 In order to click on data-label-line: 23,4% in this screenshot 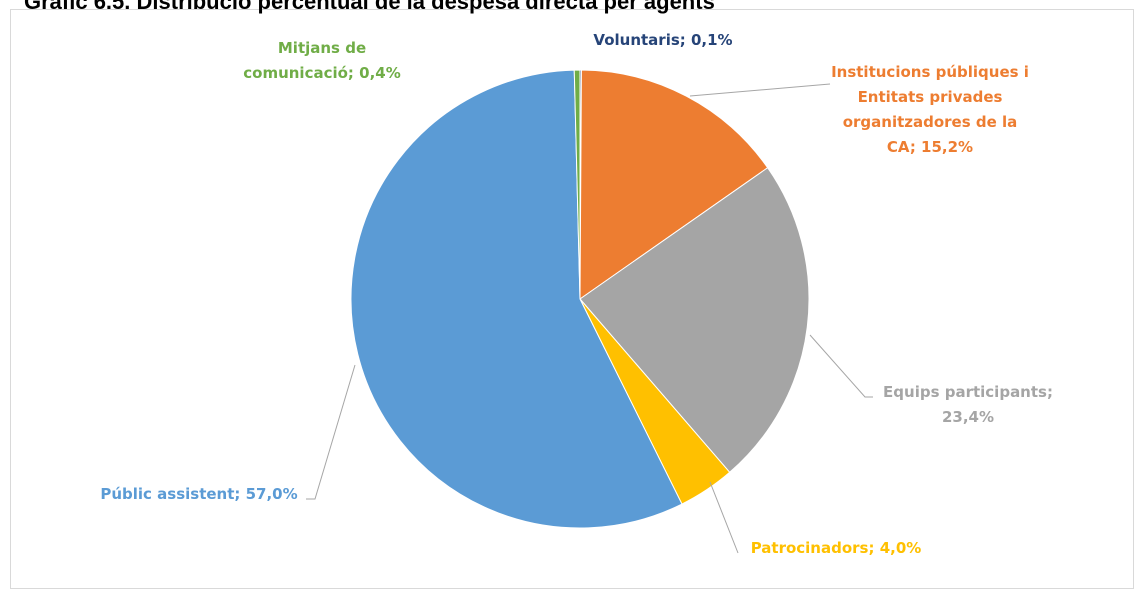, I will do `click(968, 417)`.